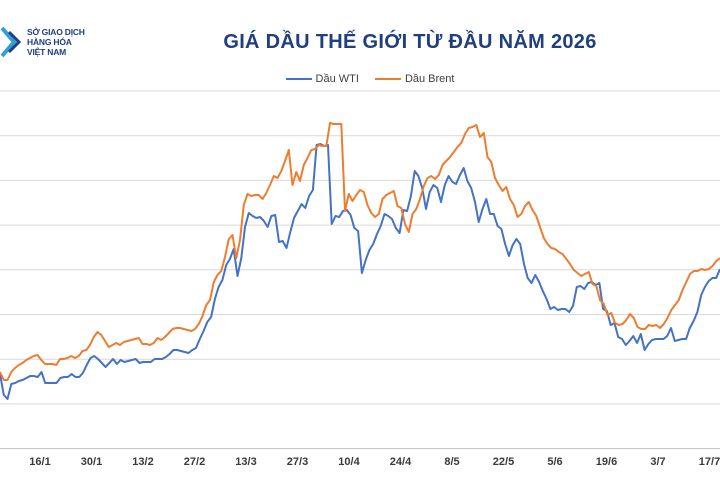  I want to click on x-tick-label: 5/6, so click(554, 462).